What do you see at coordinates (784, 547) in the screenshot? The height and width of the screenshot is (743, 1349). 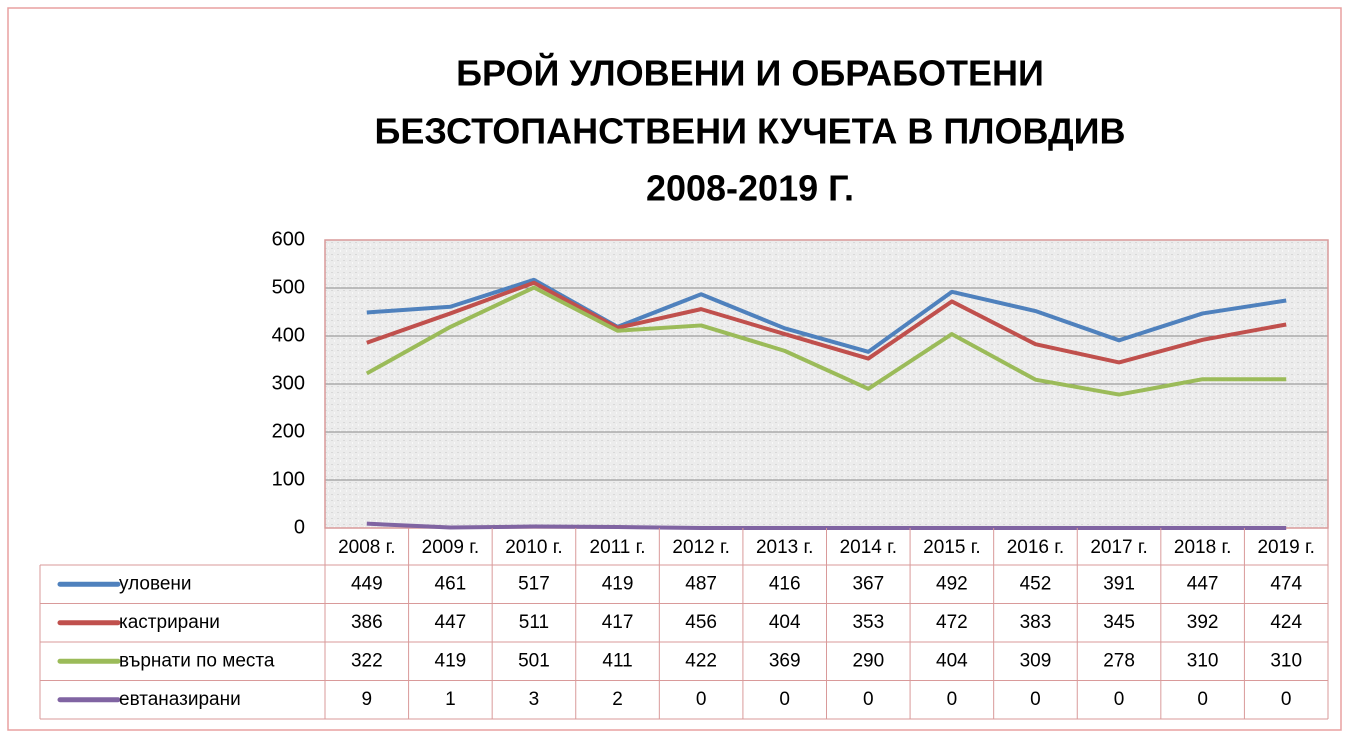 I see `x-tick-label: 2013 г.` at bounding box center [784, 547].